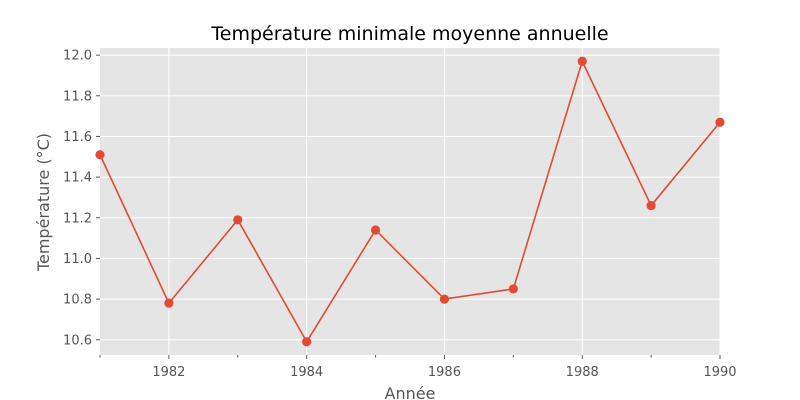  Describe the element at coordinates (77, 96) in the screenshot. I see `y-tick-label: 11.8` at that location.